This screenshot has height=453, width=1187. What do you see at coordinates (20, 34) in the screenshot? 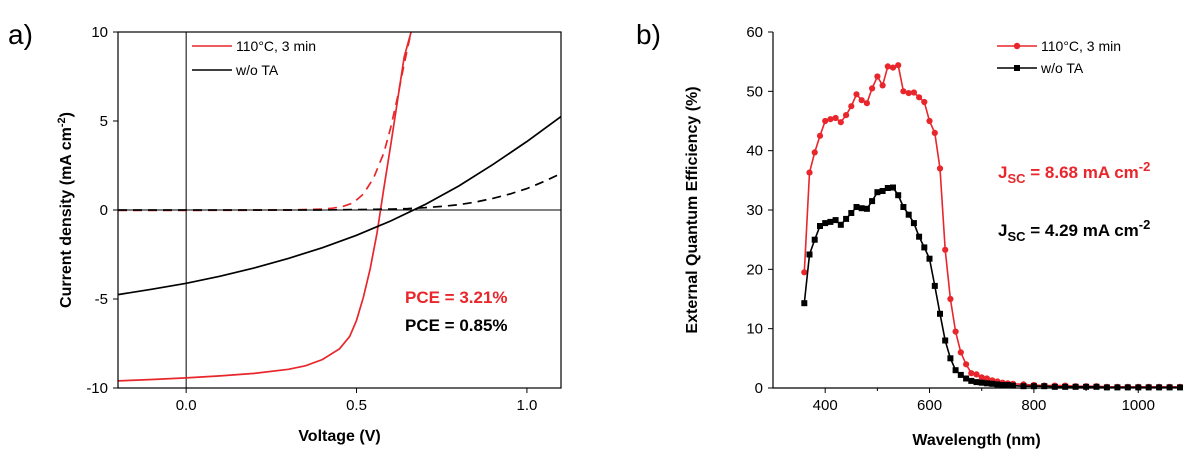
I see `panel-a-label: a)` at bounding box center [20, 34].